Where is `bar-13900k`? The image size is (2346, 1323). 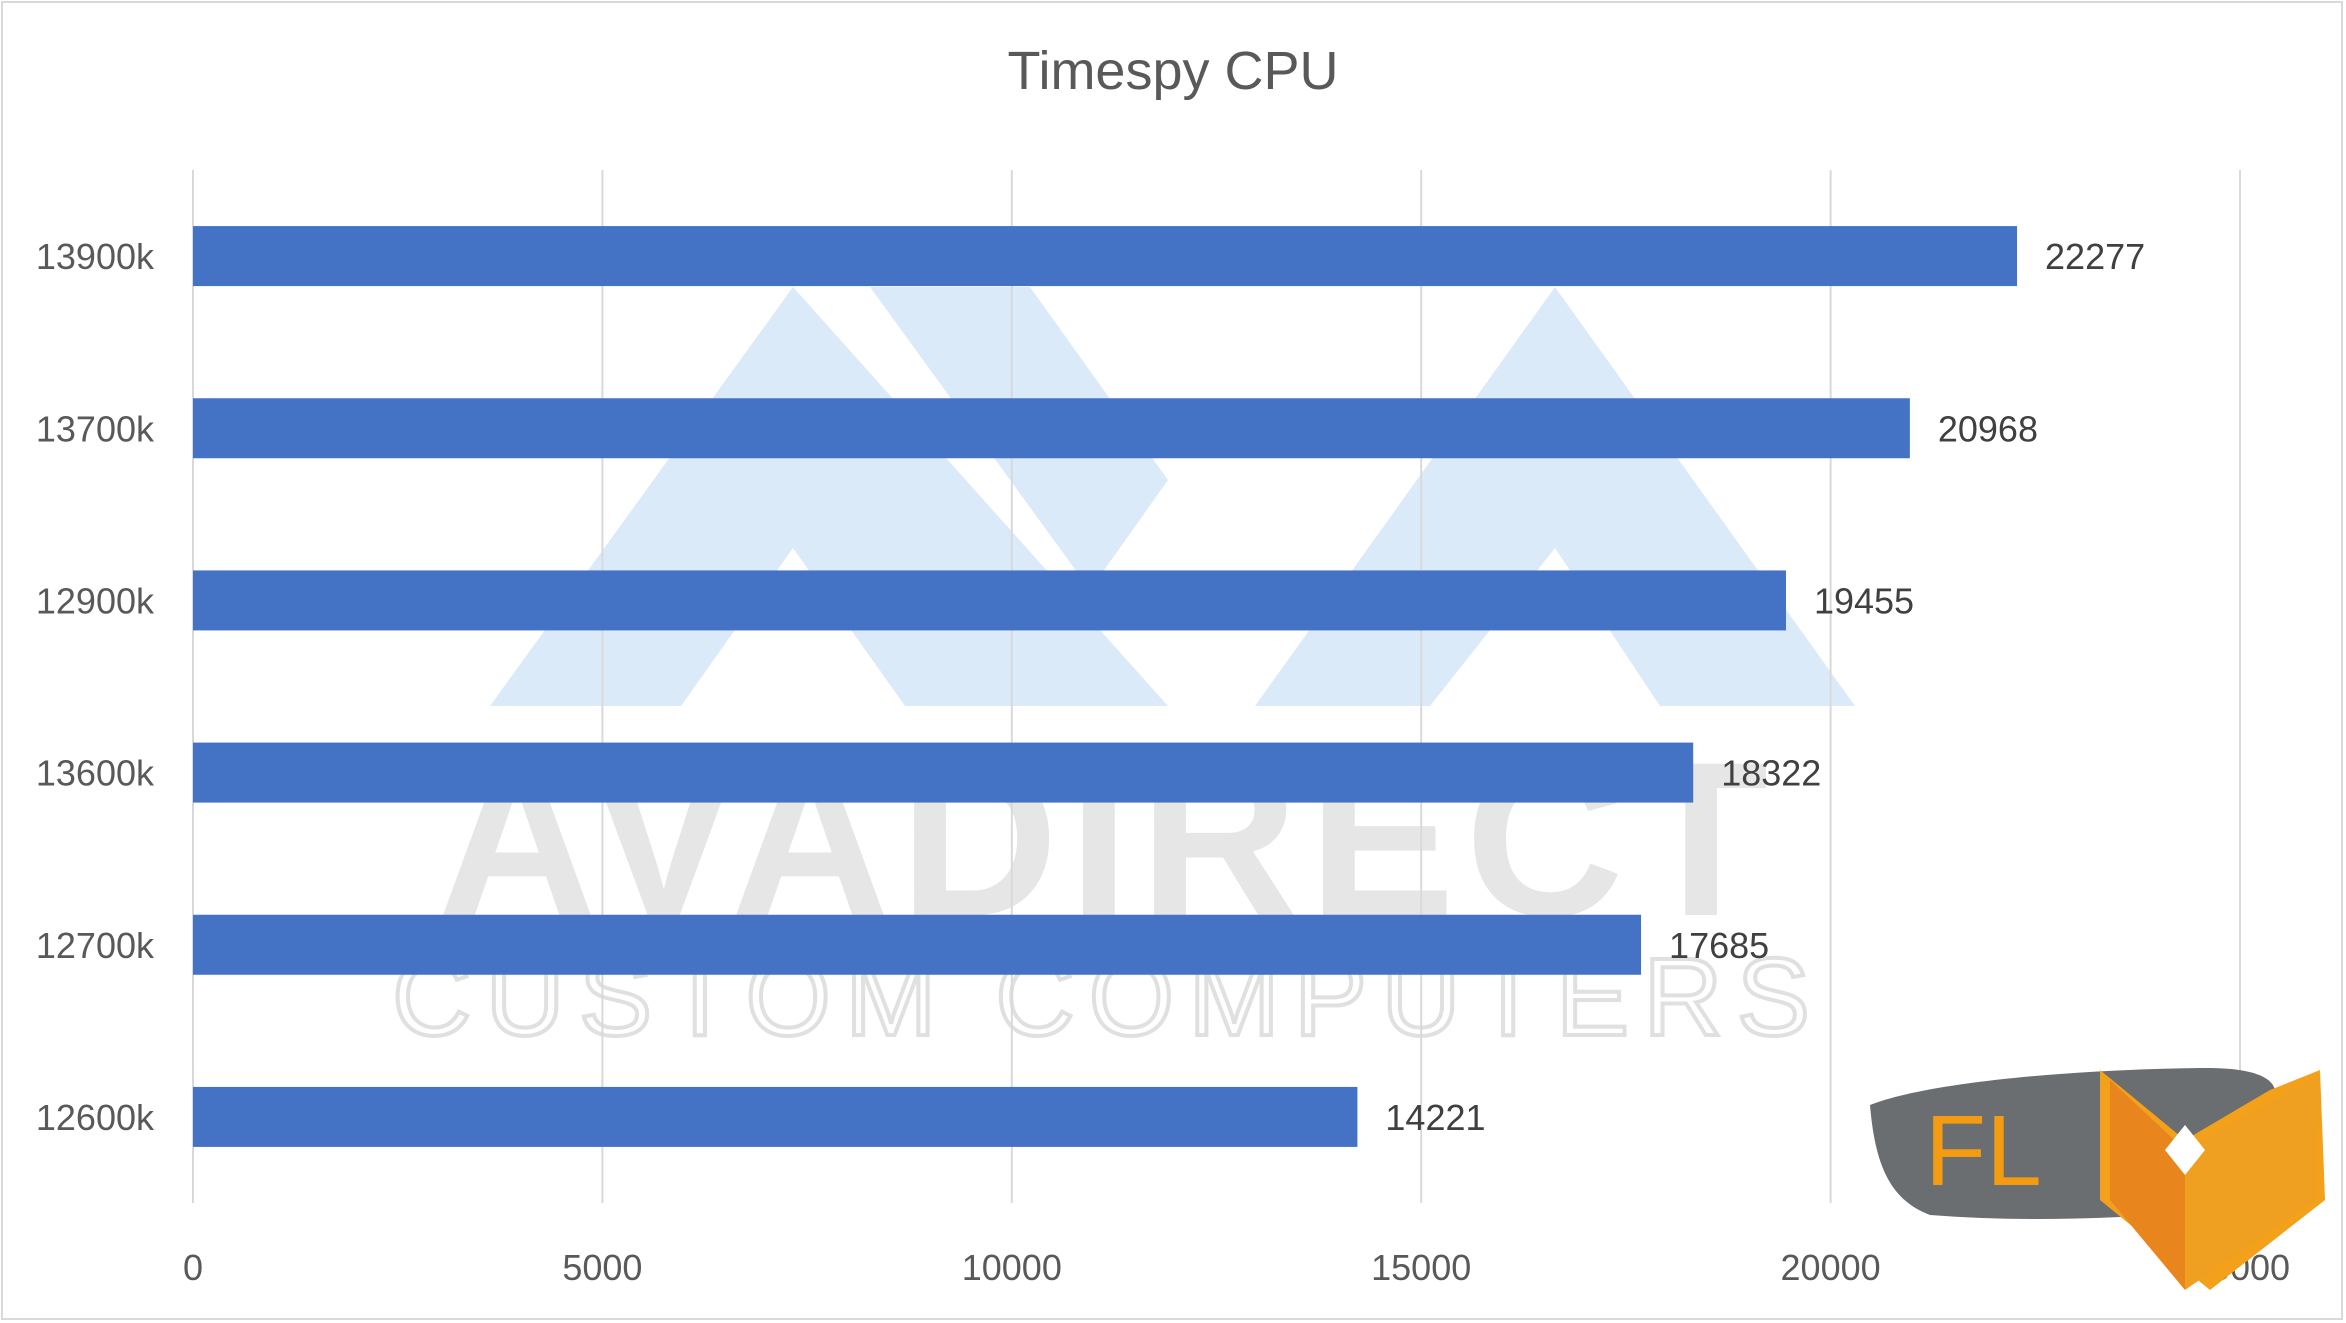
bar-13900k is located at coordinates (1105, 256).